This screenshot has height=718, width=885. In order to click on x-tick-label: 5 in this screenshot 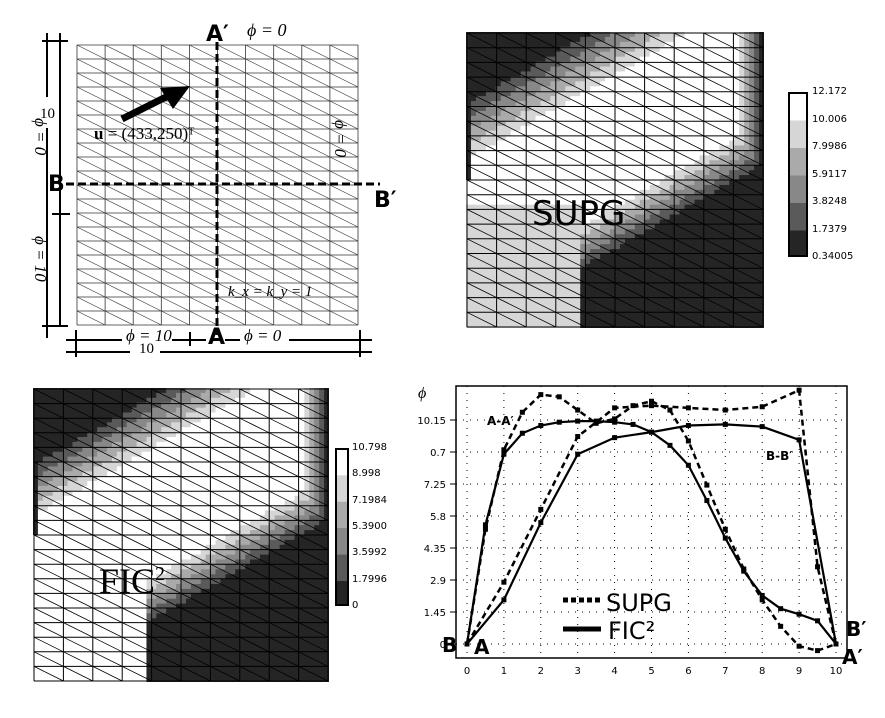, I will do `click(651, 671)`.